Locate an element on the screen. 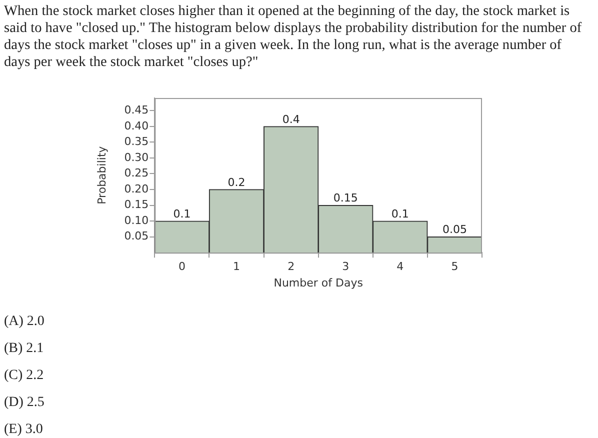 The image size is (598, 438). data-label: 0.2 is located at coordinates (237, 182).